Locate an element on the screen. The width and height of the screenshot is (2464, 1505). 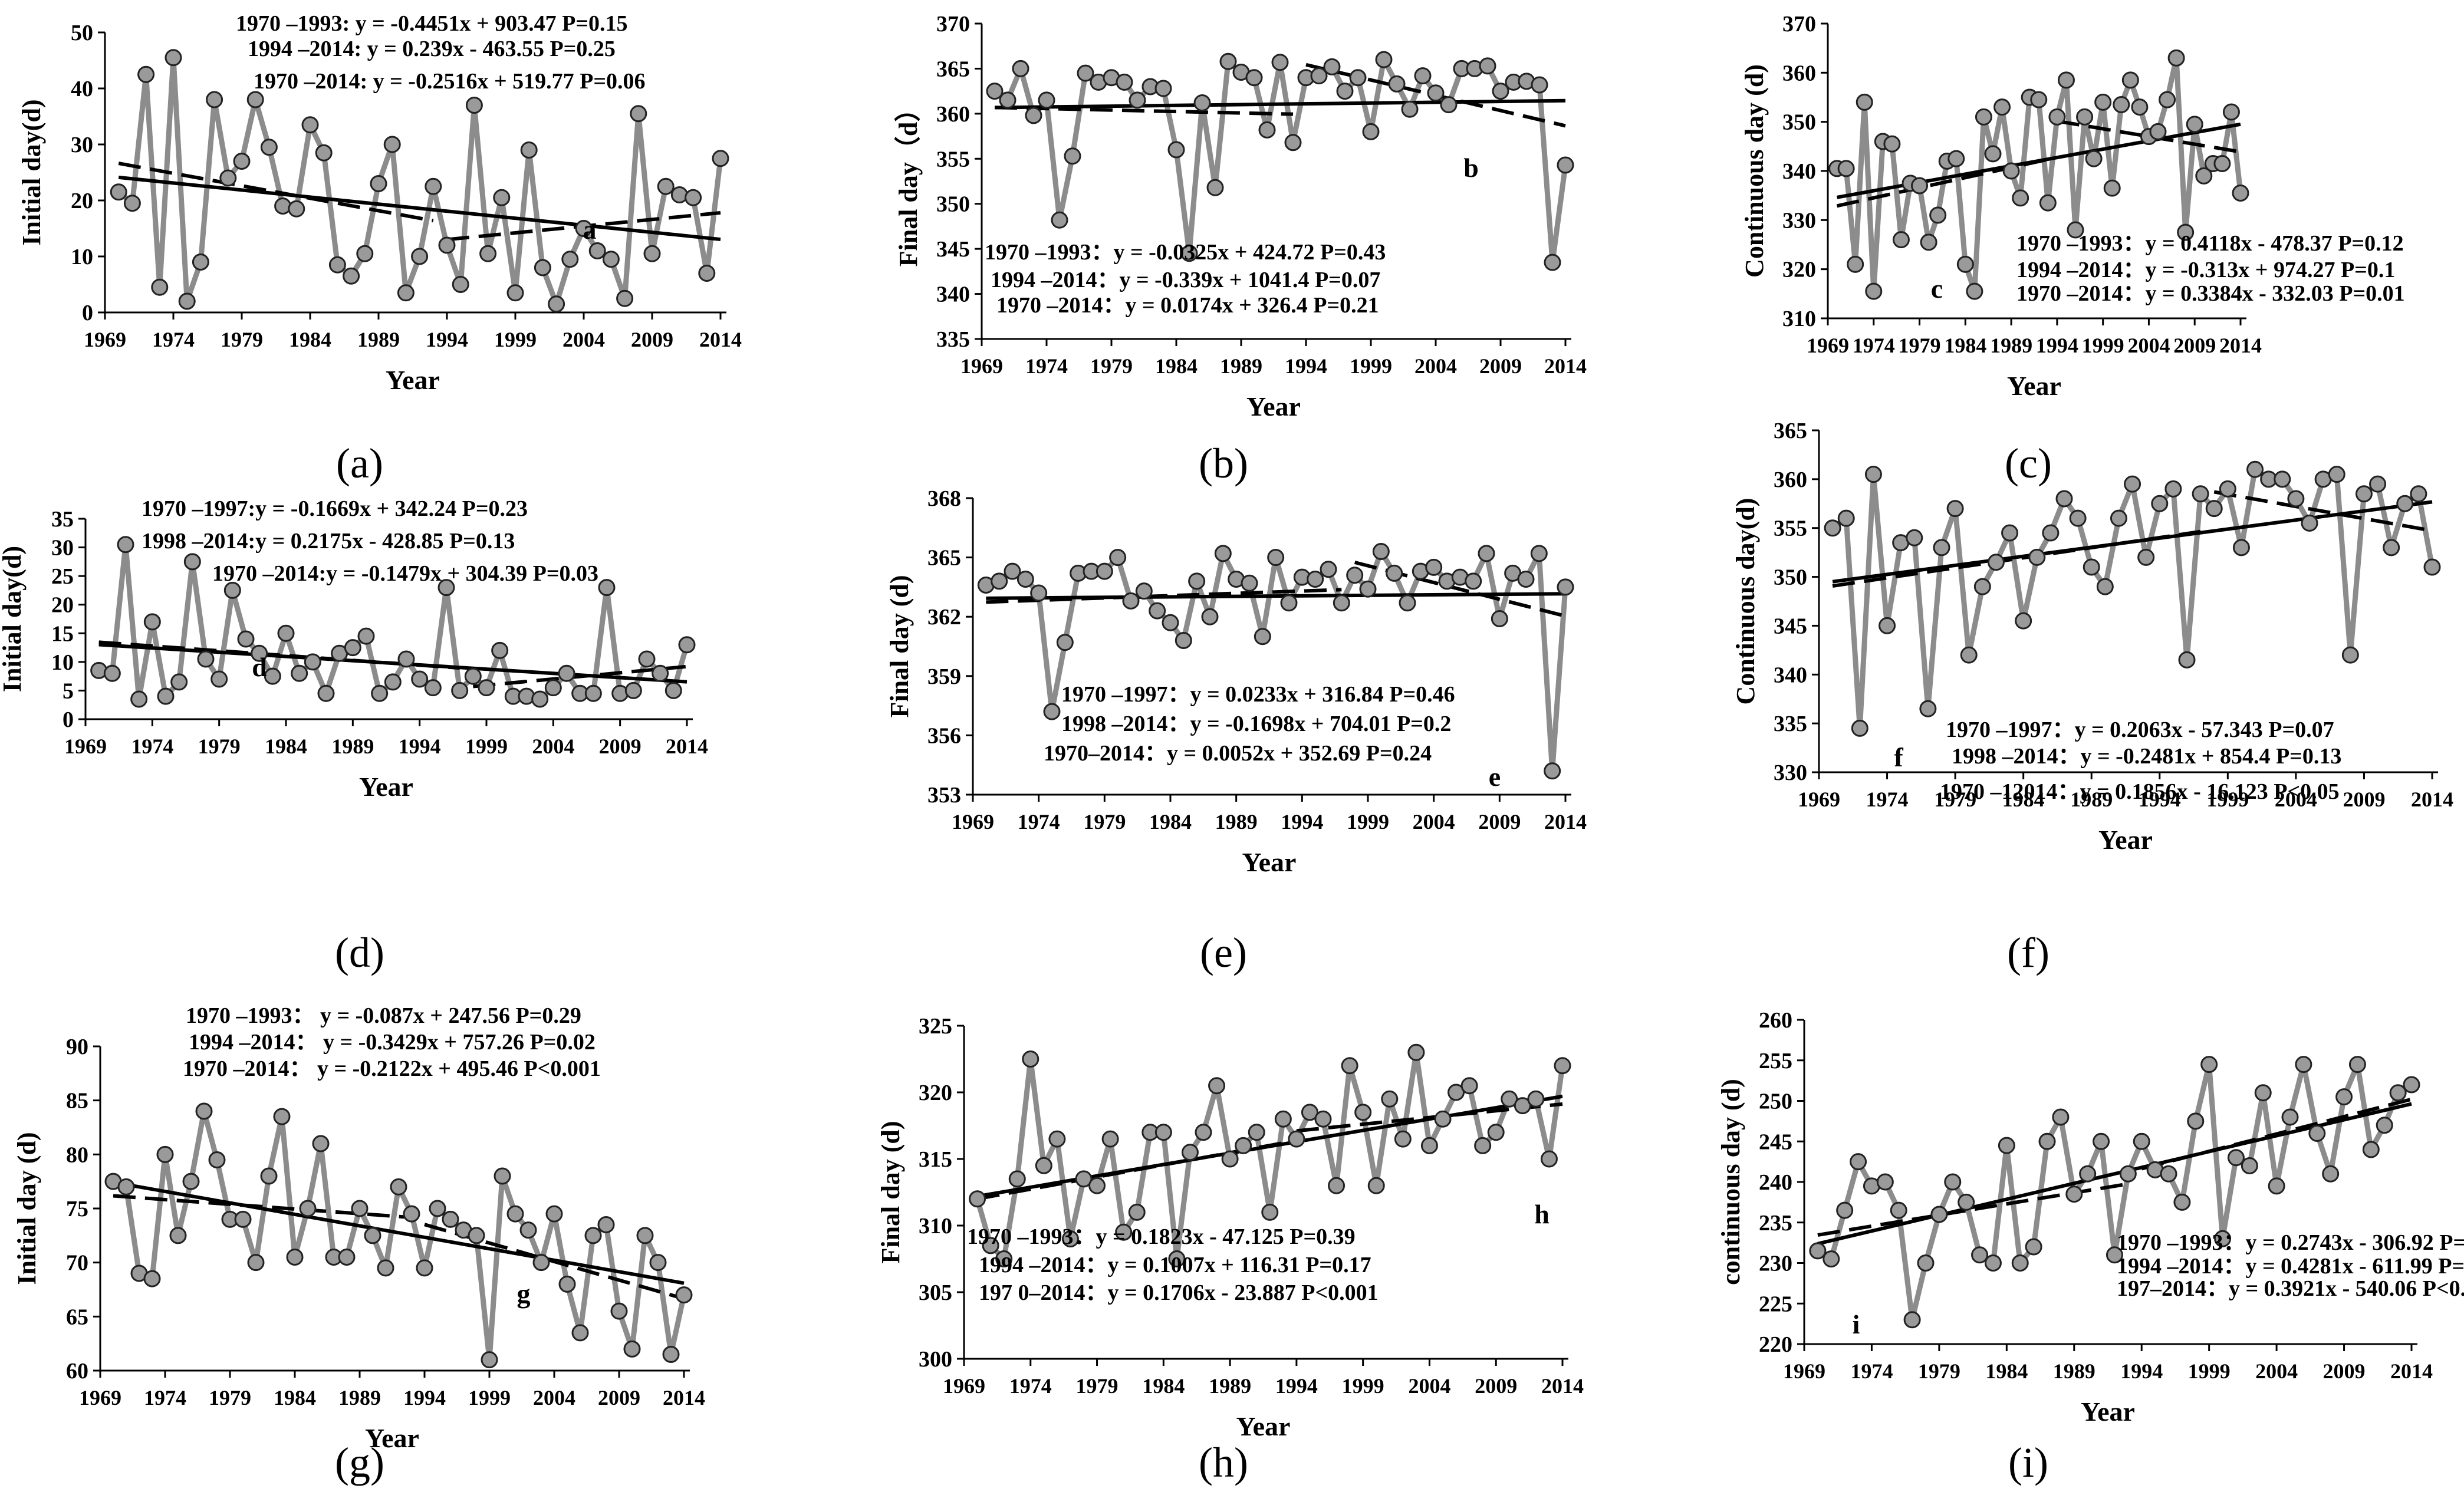
y-axis-title: Continuous day (d) is located at coordinates (1754, 171).